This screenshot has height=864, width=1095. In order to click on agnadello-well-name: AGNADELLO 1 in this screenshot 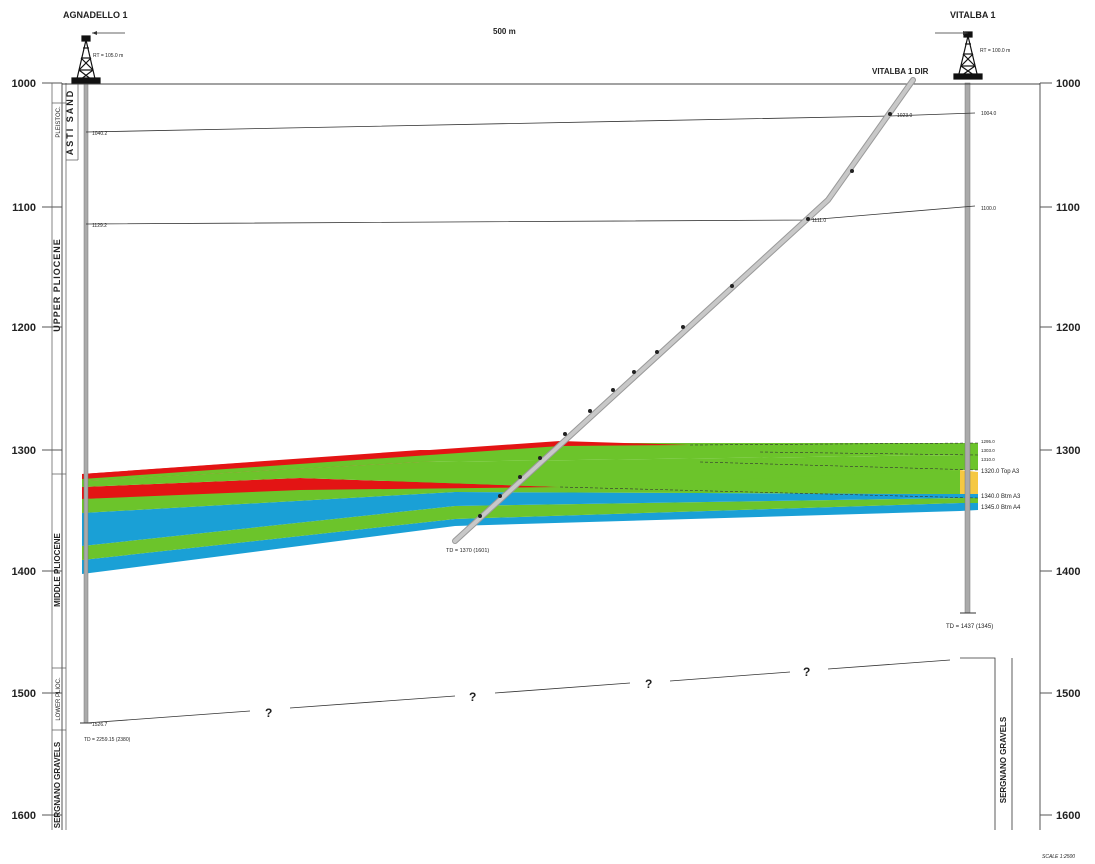, I will do `click(95, 15)`.